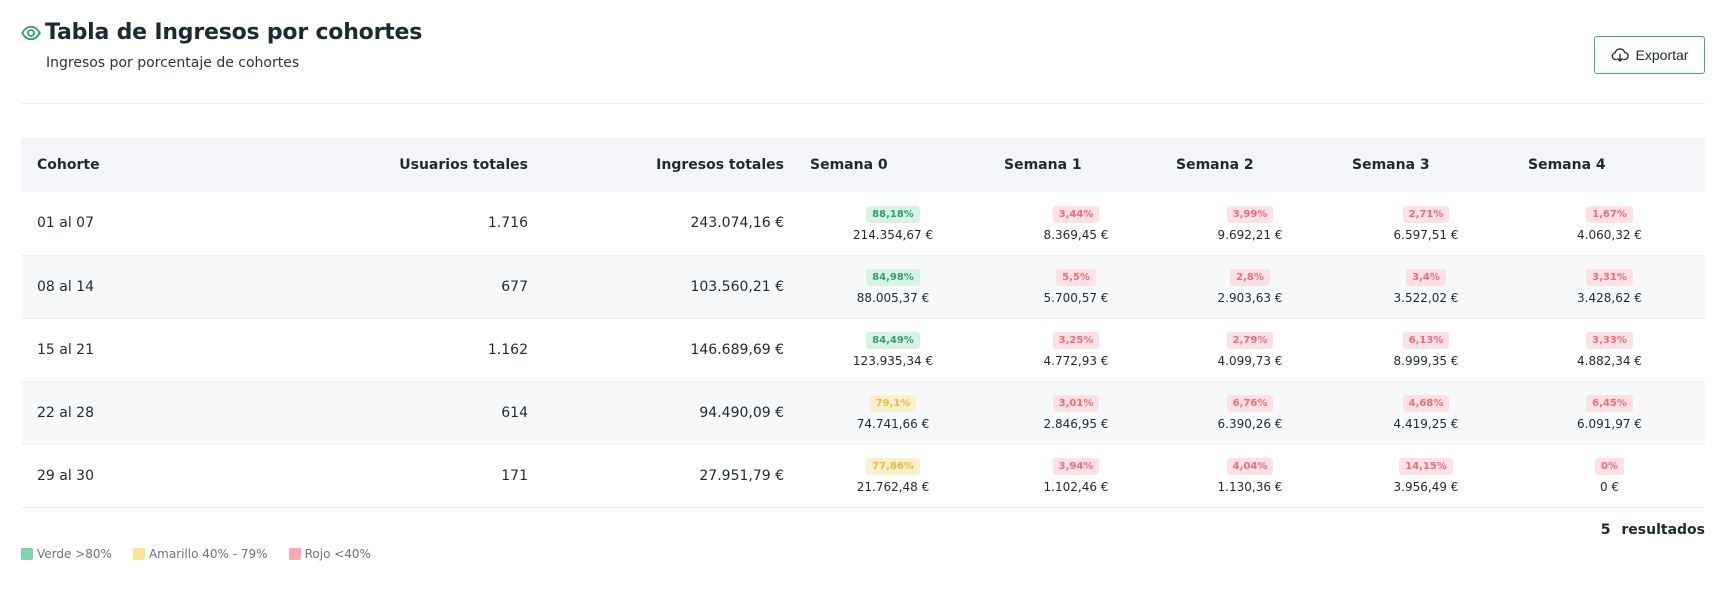 Image resolution: width=1726 pixels, height=598 pixels. I want to click on retention-badge: 2,79%, so click(1250, 340).